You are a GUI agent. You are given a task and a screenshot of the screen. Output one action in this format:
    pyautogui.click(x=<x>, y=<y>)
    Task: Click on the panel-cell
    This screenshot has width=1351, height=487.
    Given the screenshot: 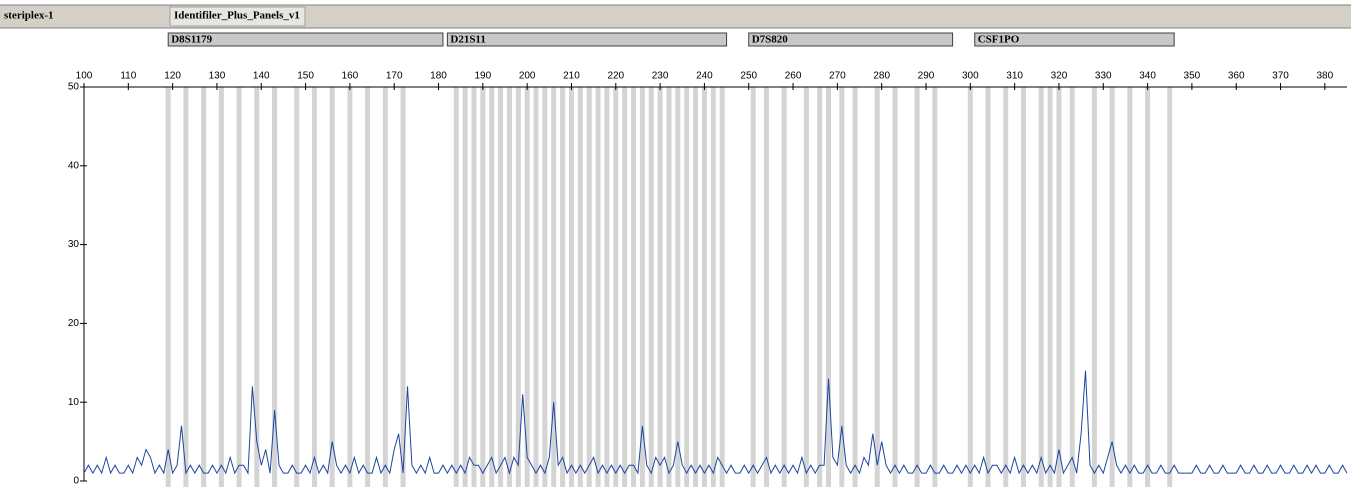 What is the action you would take?
    pyautogui.click(x=237, y=16)
    